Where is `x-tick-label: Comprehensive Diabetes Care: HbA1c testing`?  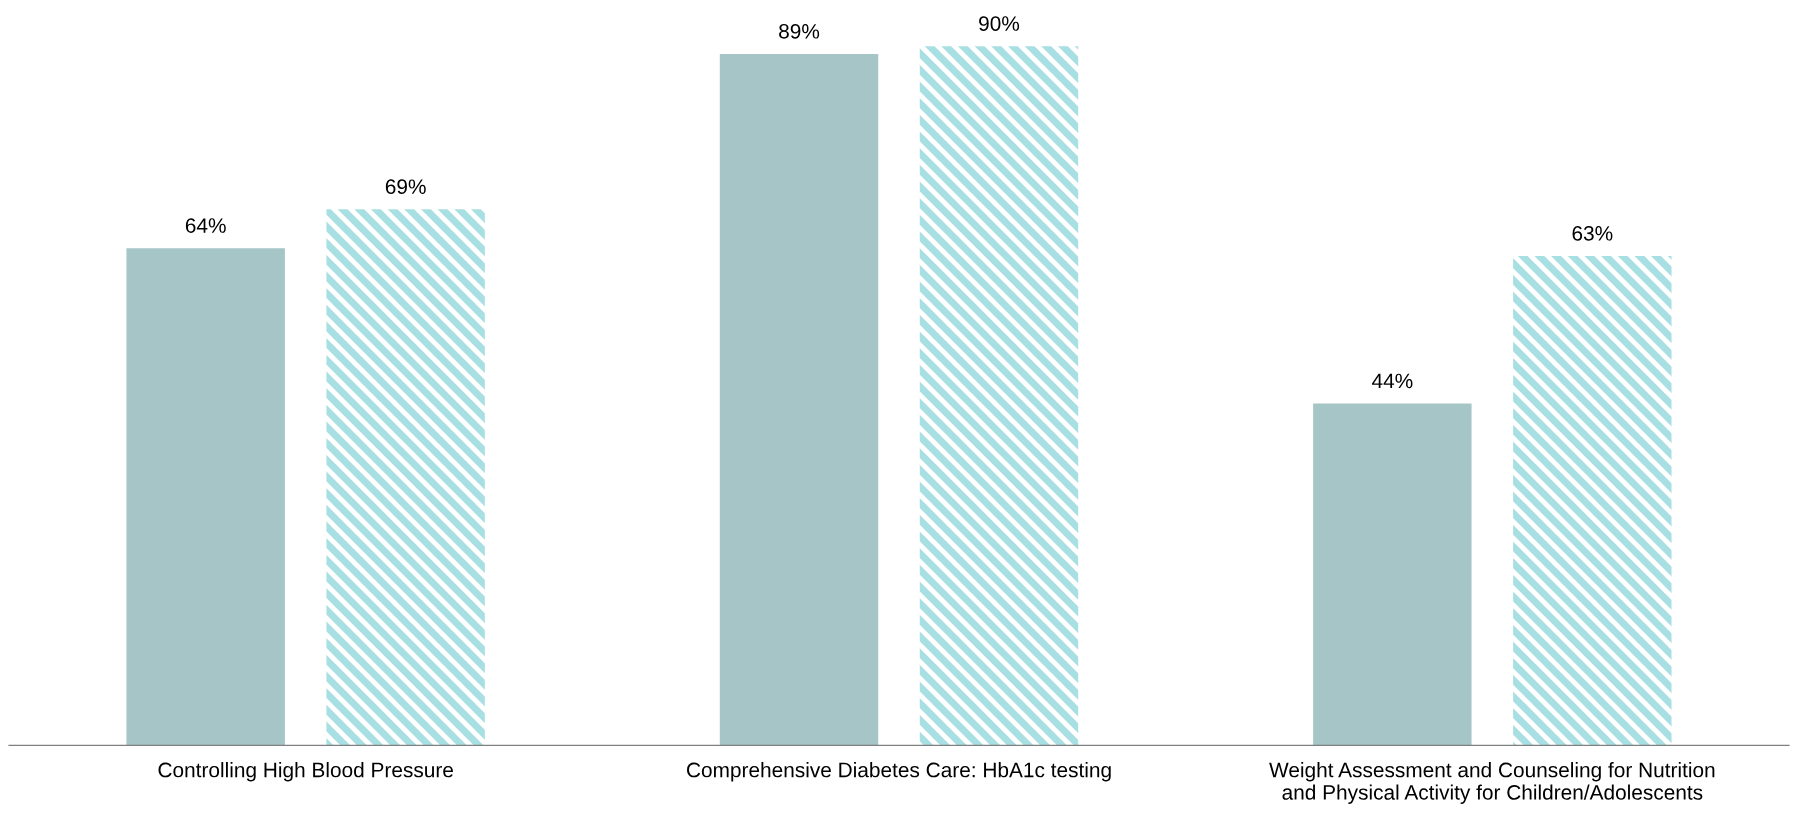
x-tick-label: Comprehensive Diabetes Care: HbA1c testing is located at coordinates (899, 772).